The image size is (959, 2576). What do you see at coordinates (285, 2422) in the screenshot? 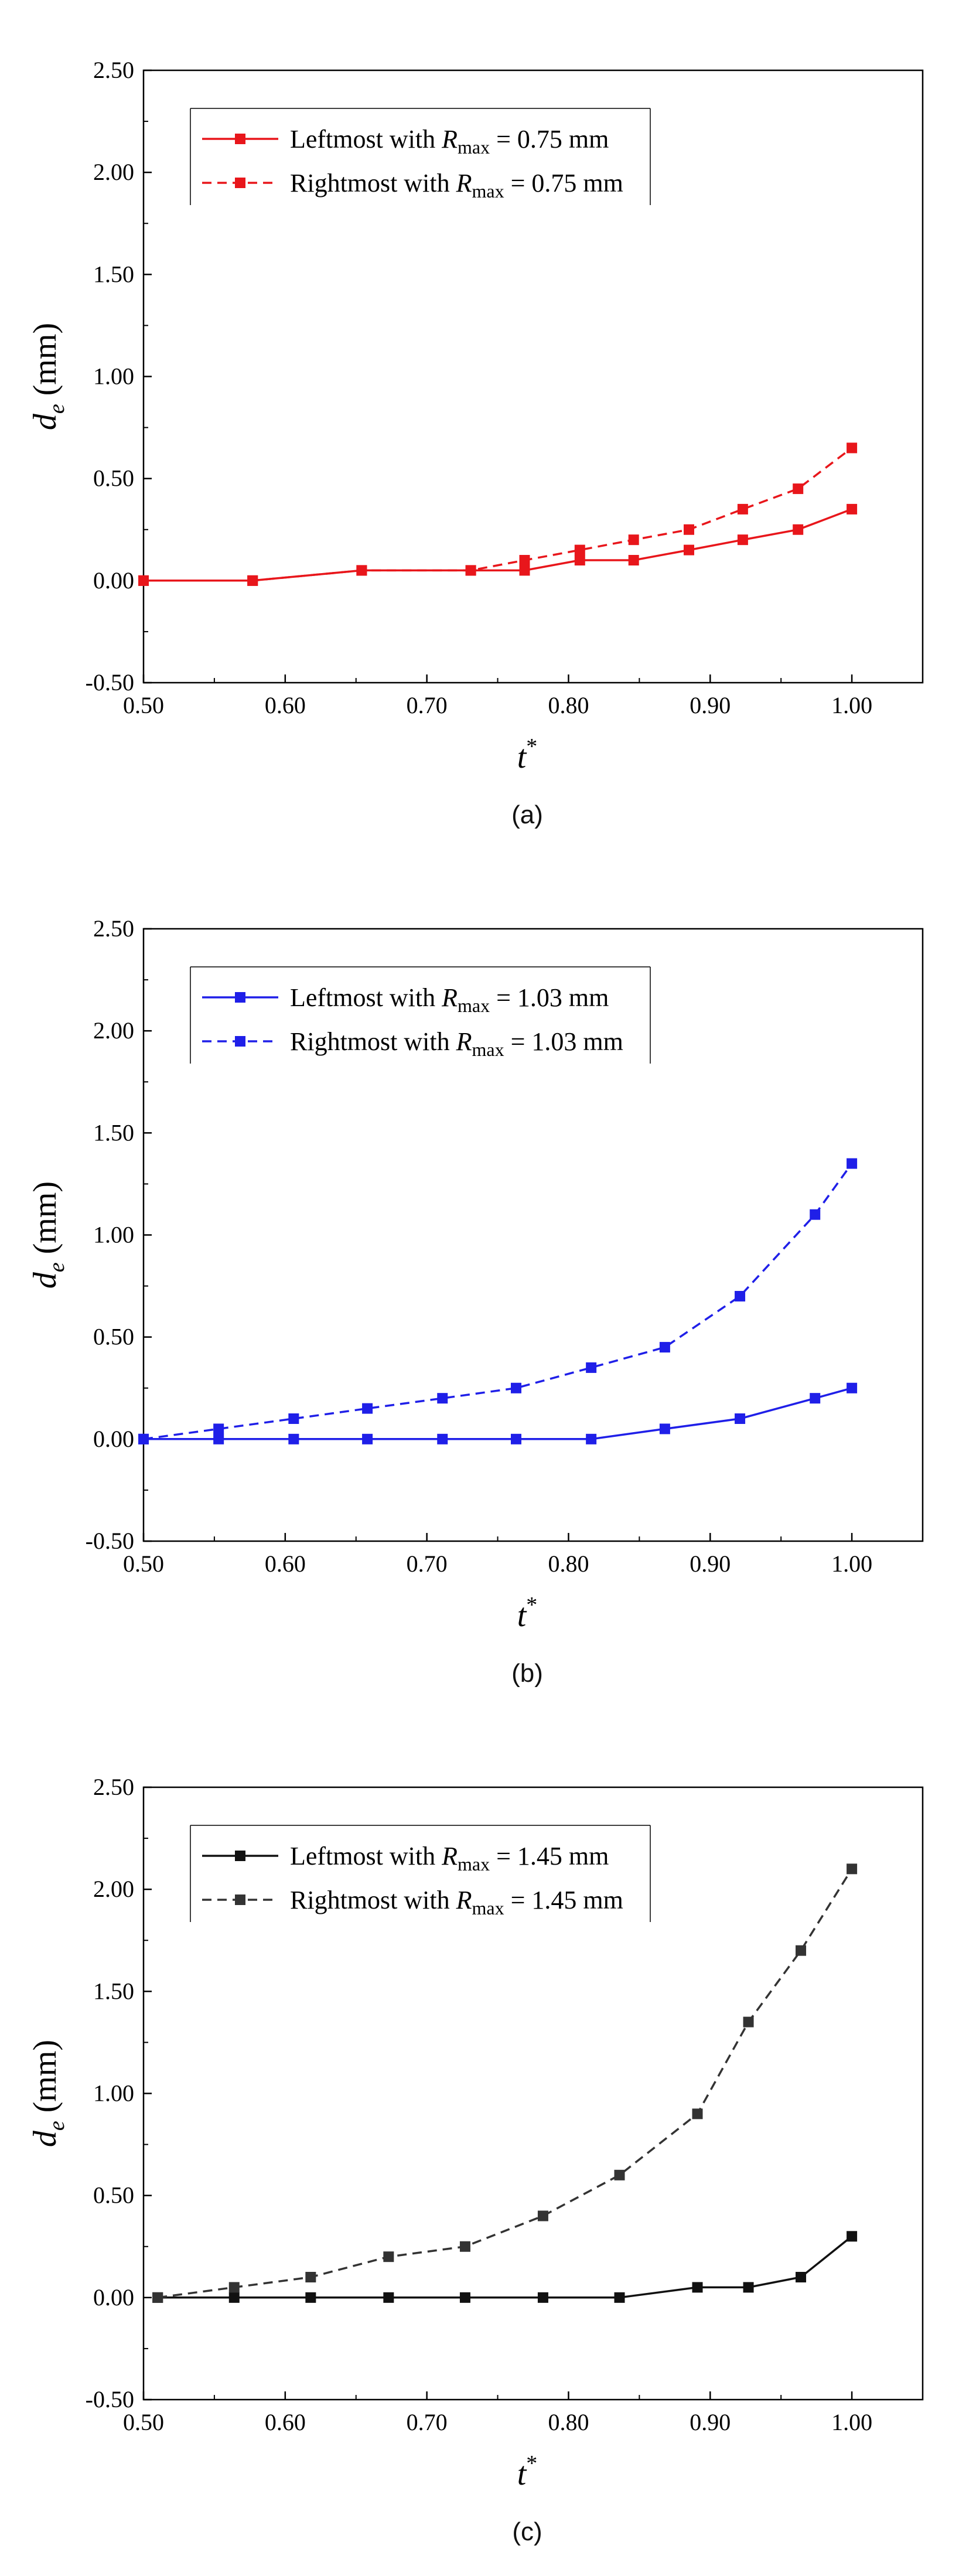
I see `x-tick-label: 0.60` at bounding box center [285, 2422].